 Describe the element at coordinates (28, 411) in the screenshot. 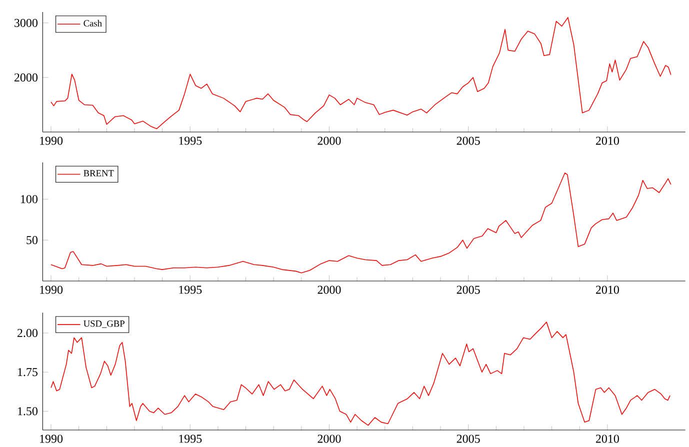

I see `y-tick-label: 1.50` at that location.